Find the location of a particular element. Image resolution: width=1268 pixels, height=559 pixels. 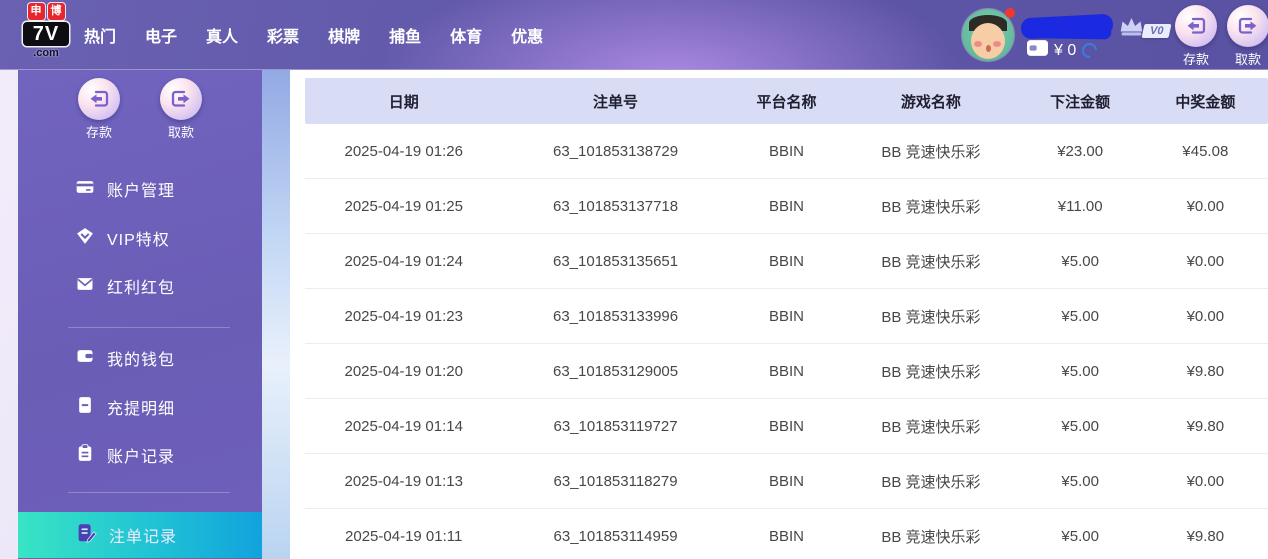

table-cell: 2025-04-19 01:24 is located at coordinates (403, 261).